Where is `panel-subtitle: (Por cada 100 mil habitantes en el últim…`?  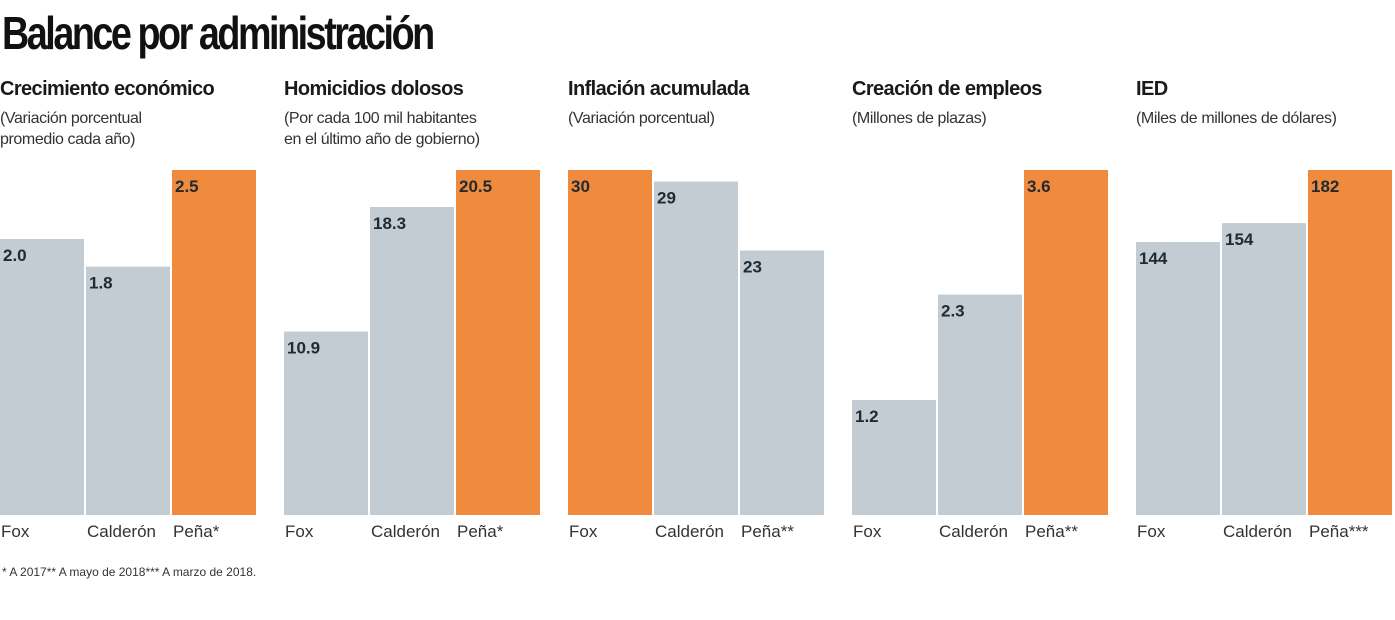
panel-subtitle: (Por cada 100 mil habitantes en el últim… is located at coordinates (382, 129).